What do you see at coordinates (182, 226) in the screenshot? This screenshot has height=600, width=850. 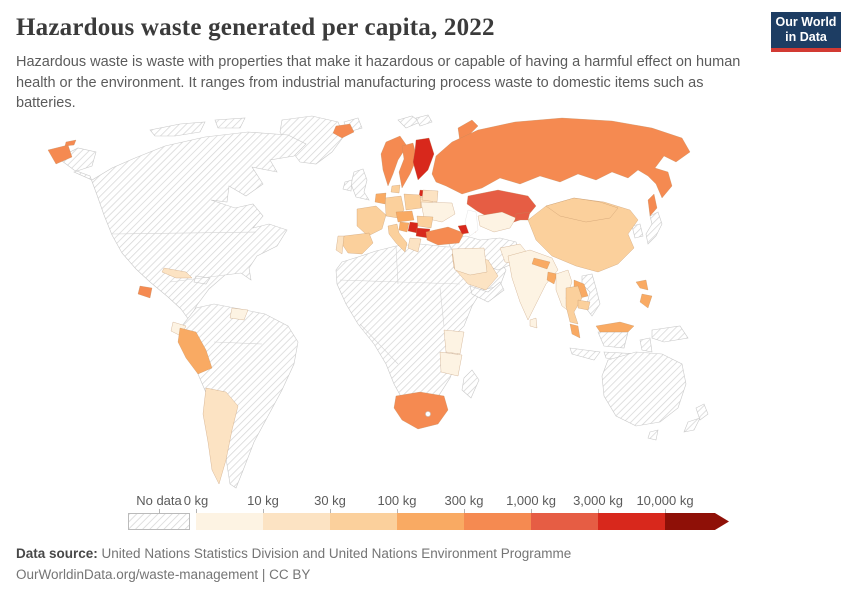 I see `region-north-america` at bounding box center [182, 226].